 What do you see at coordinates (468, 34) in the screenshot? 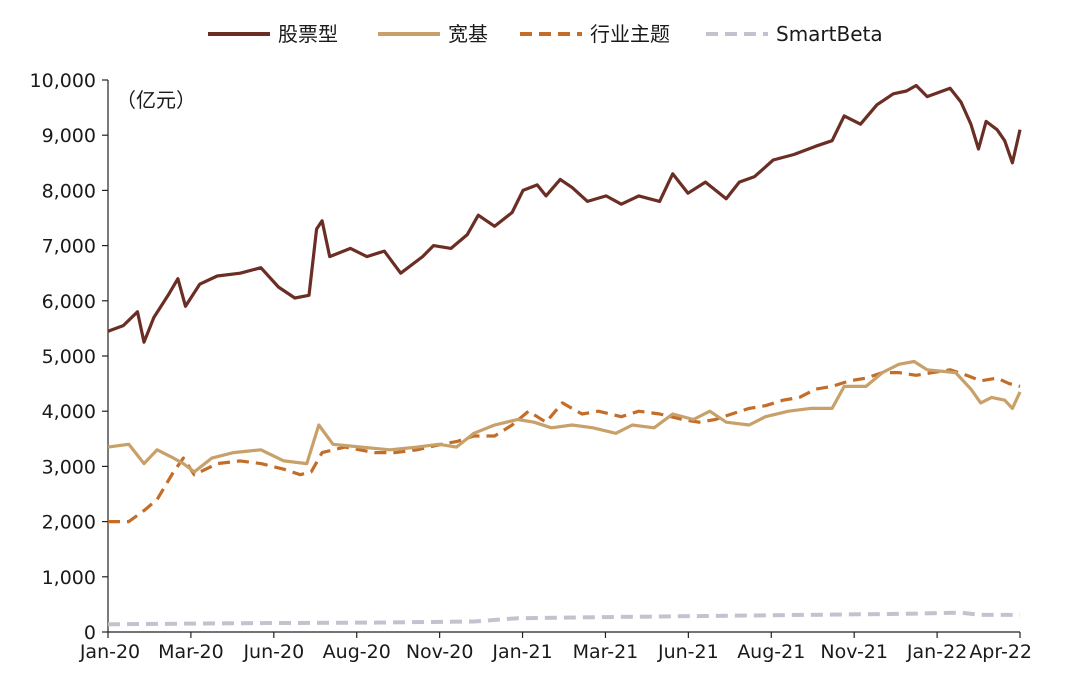
I see `legend-label: 宽基` at bounding box center [468, 34].